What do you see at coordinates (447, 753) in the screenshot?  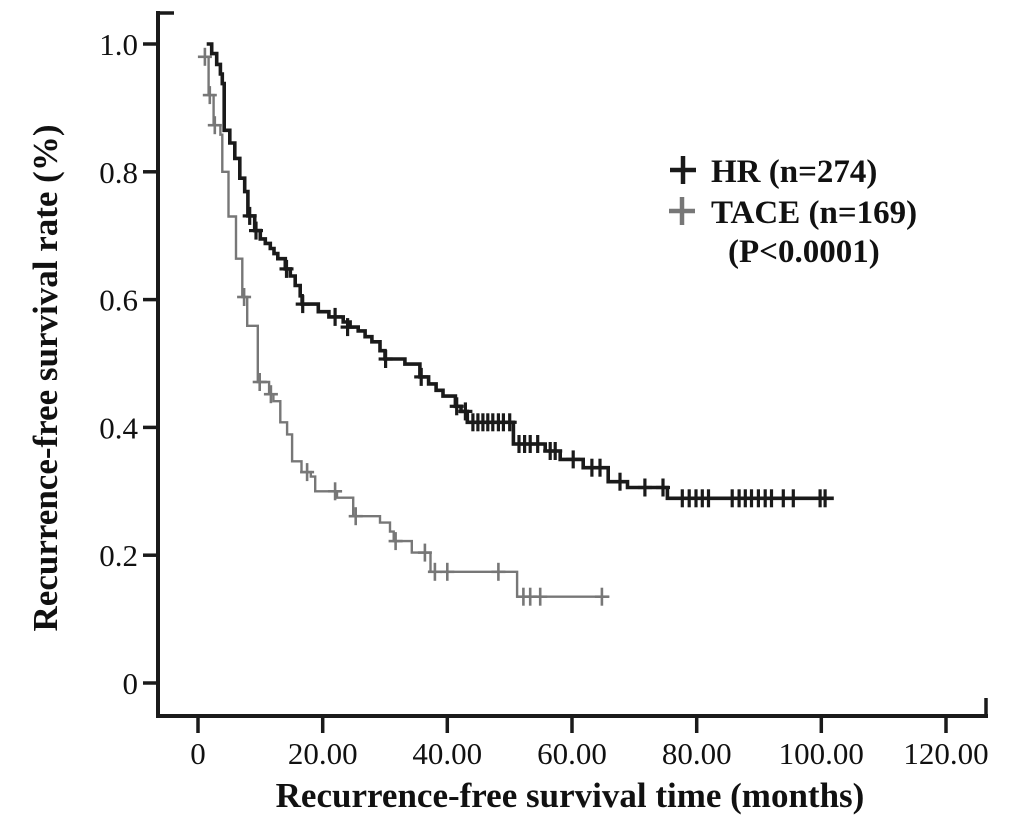 I see `x-tick-label: 40.00` at bounding box center [447, 753].